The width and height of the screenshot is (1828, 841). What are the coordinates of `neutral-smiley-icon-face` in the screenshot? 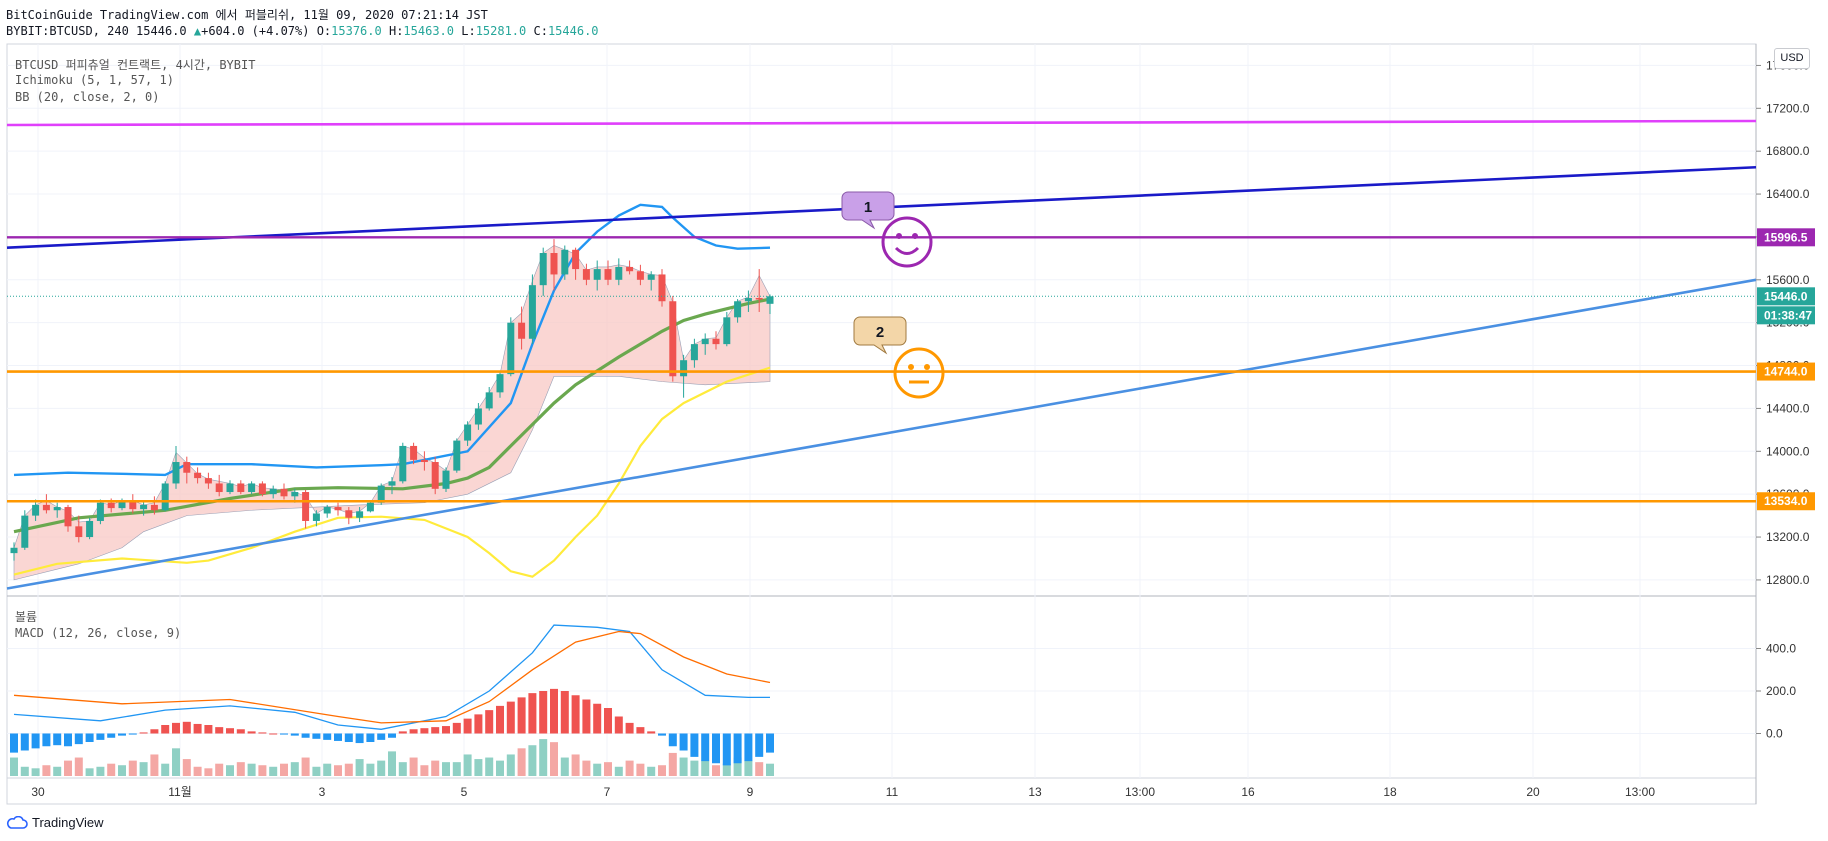 It's located at (919, 373).